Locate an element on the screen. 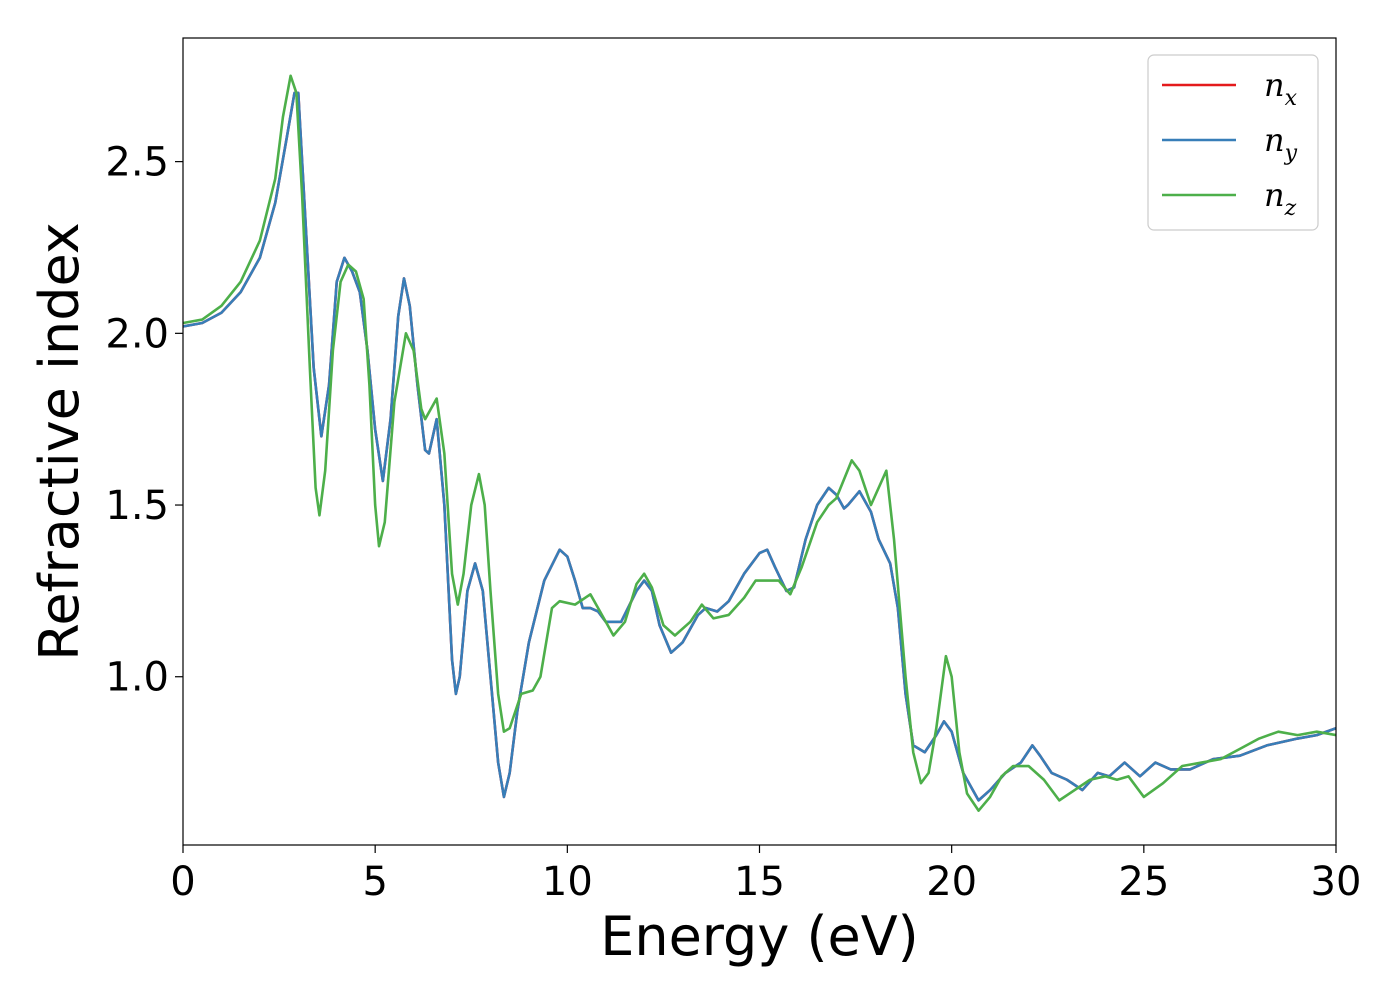  legend-label-z: nz is located at coordinates (1280, 198).